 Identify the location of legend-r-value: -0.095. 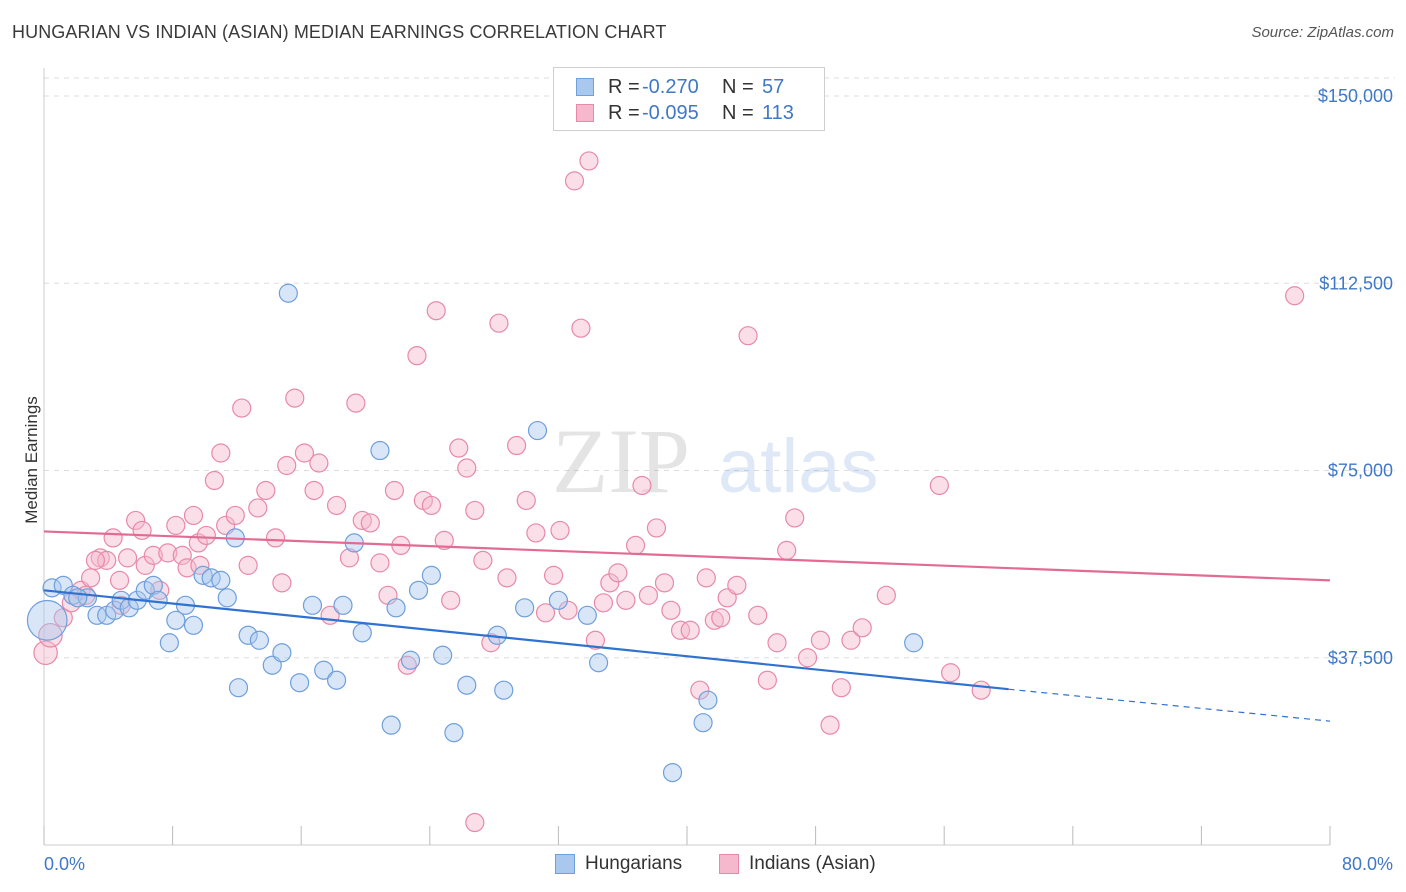
(670, 112).